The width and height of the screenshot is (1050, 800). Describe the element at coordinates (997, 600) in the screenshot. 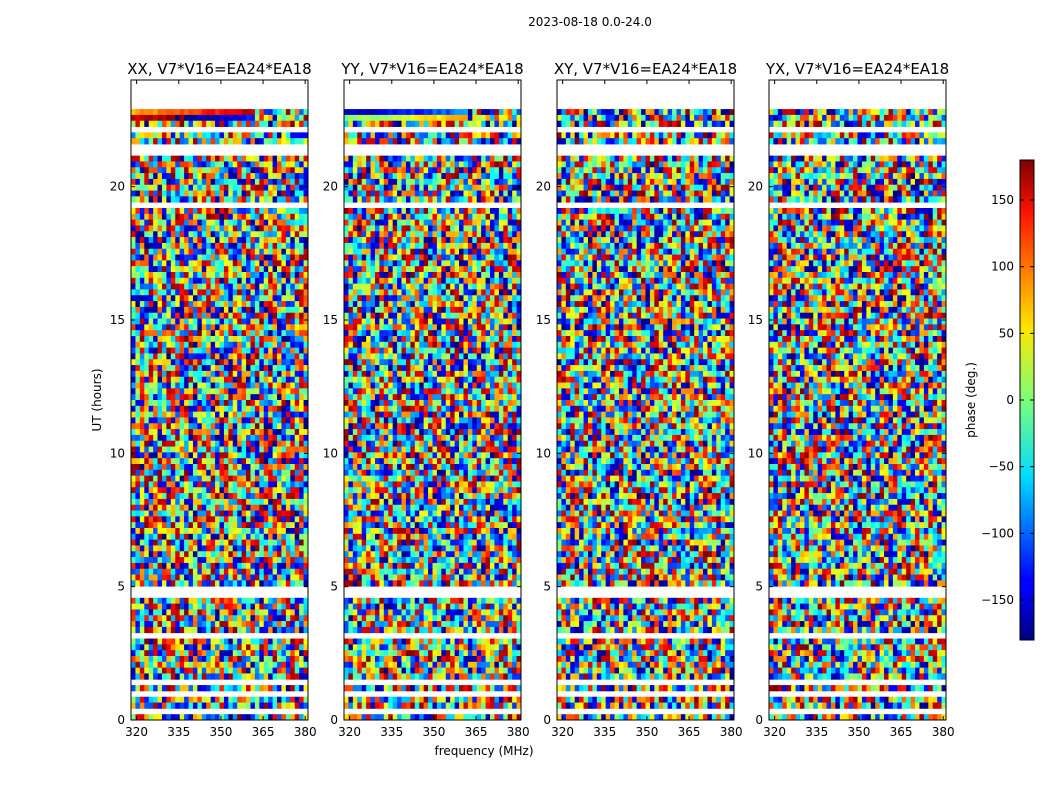

I see `colorbar-tick-label: −150` at that location.